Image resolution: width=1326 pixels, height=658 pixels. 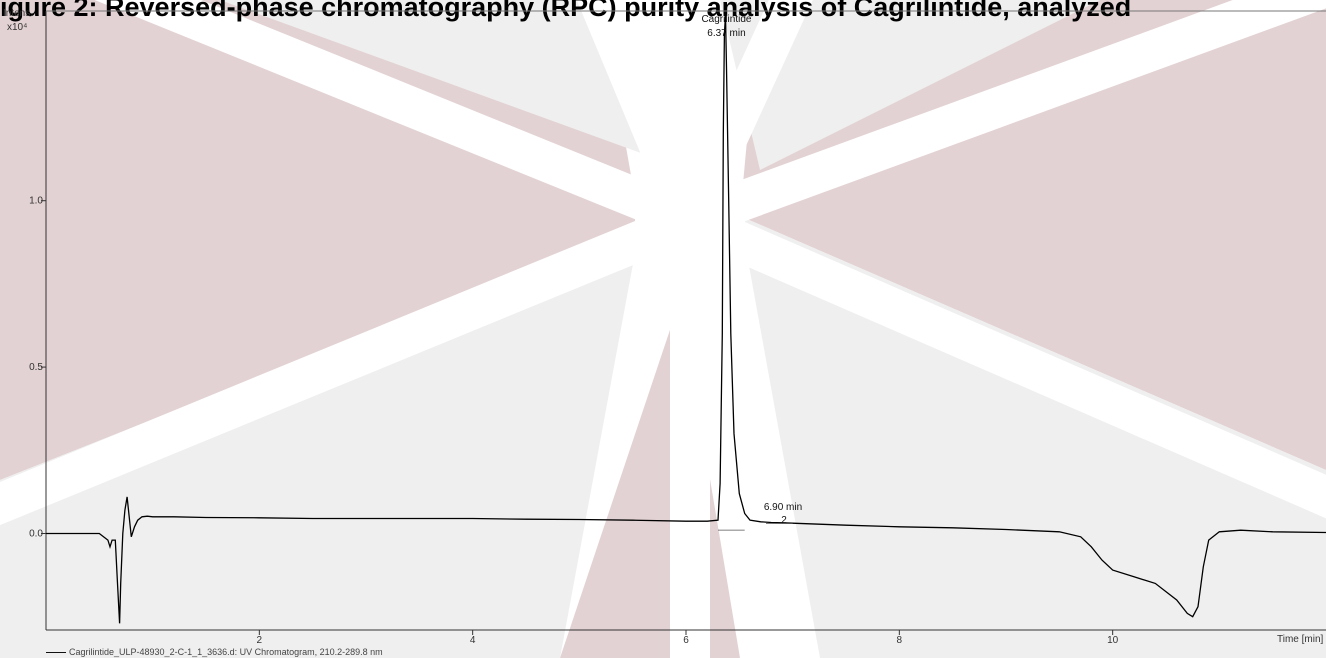 I want to click on x-tick-label: 10, so click(x=1113, y=640).